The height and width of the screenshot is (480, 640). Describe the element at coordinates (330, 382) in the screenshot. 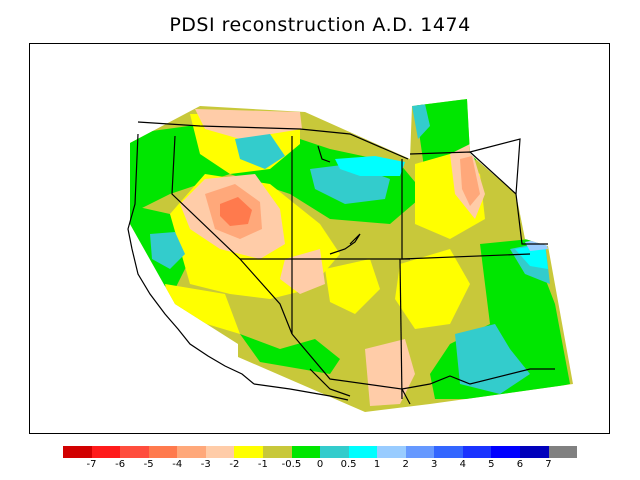

I see `gulf-coast` at that location.